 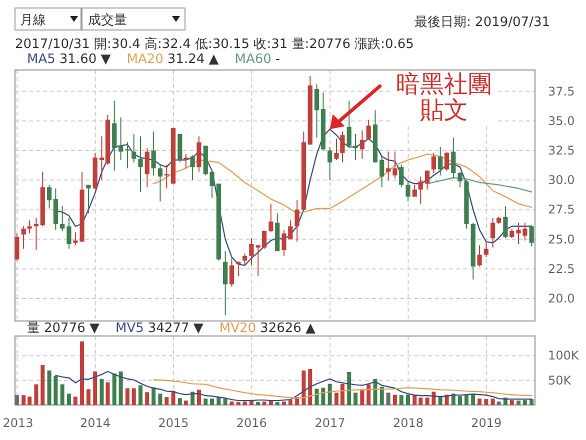 I want to click on text: MV20, so click(x=237, y=328).